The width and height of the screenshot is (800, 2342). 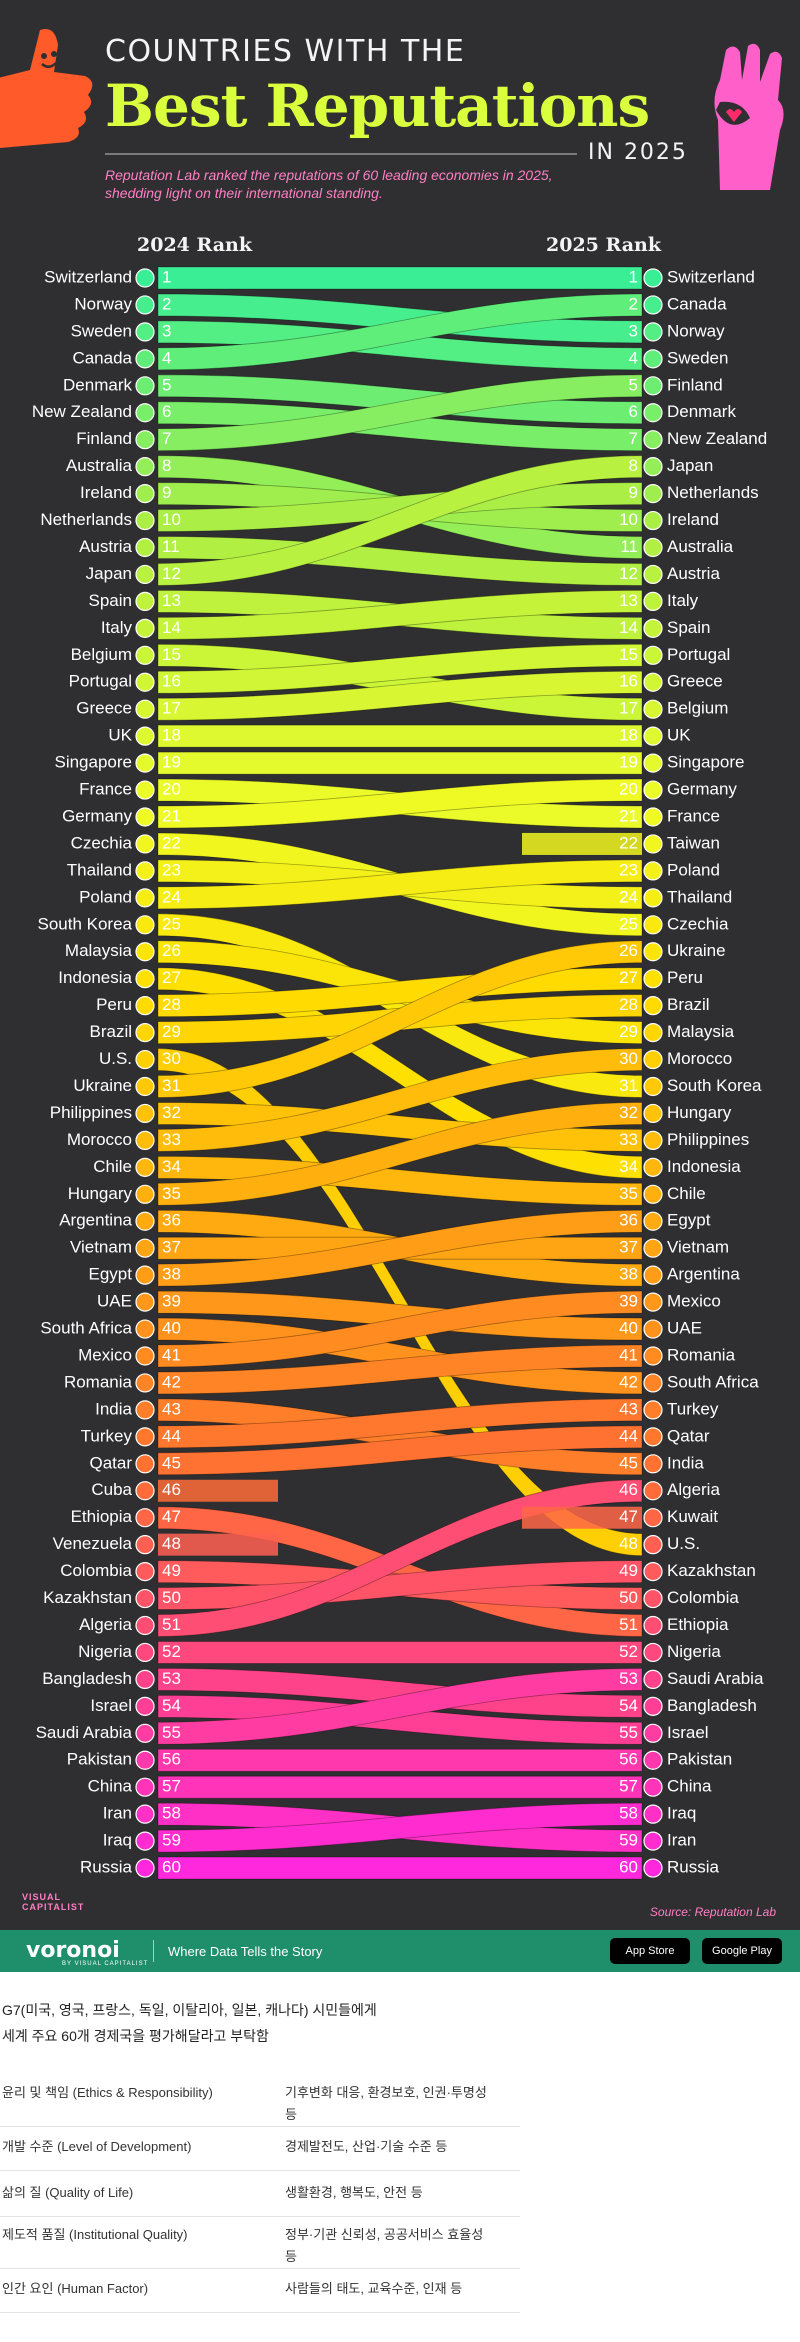 I want to click on left-rank-number: 16, so click(x=171, y=681).